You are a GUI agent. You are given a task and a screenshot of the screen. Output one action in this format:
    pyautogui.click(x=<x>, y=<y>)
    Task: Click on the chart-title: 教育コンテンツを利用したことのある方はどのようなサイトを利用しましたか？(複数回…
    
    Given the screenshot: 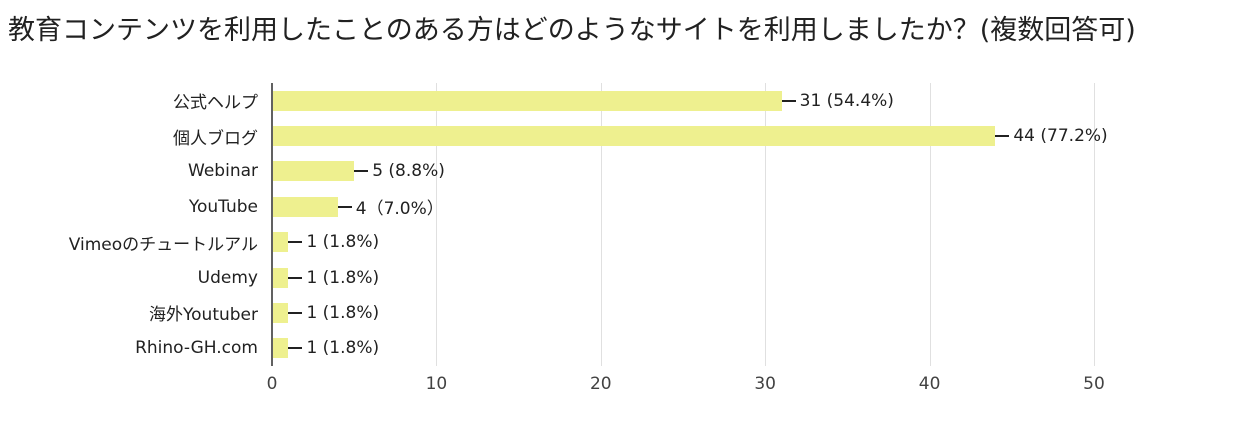 What is the action you would take?
    pyautogui.click(x=572, y=30)
    